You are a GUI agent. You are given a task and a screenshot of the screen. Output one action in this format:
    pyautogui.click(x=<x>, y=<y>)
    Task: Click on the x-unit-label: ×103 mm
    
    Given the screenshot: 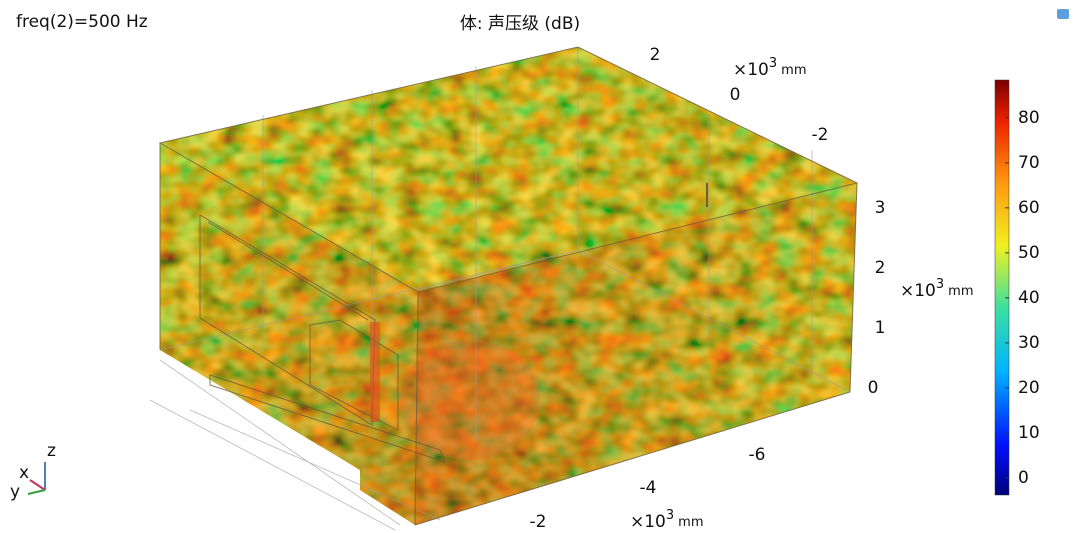 What is the action you would take?
    pyautogui.click(x=667, y=520)
    